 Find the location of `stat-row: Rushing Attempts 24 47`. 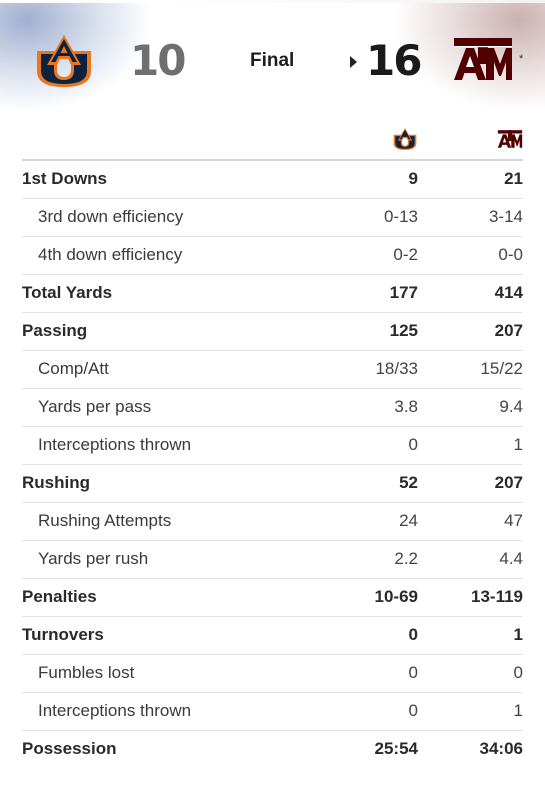

stat-row: Rushing Attempts 24 47 is located at coordinates (272, 521).